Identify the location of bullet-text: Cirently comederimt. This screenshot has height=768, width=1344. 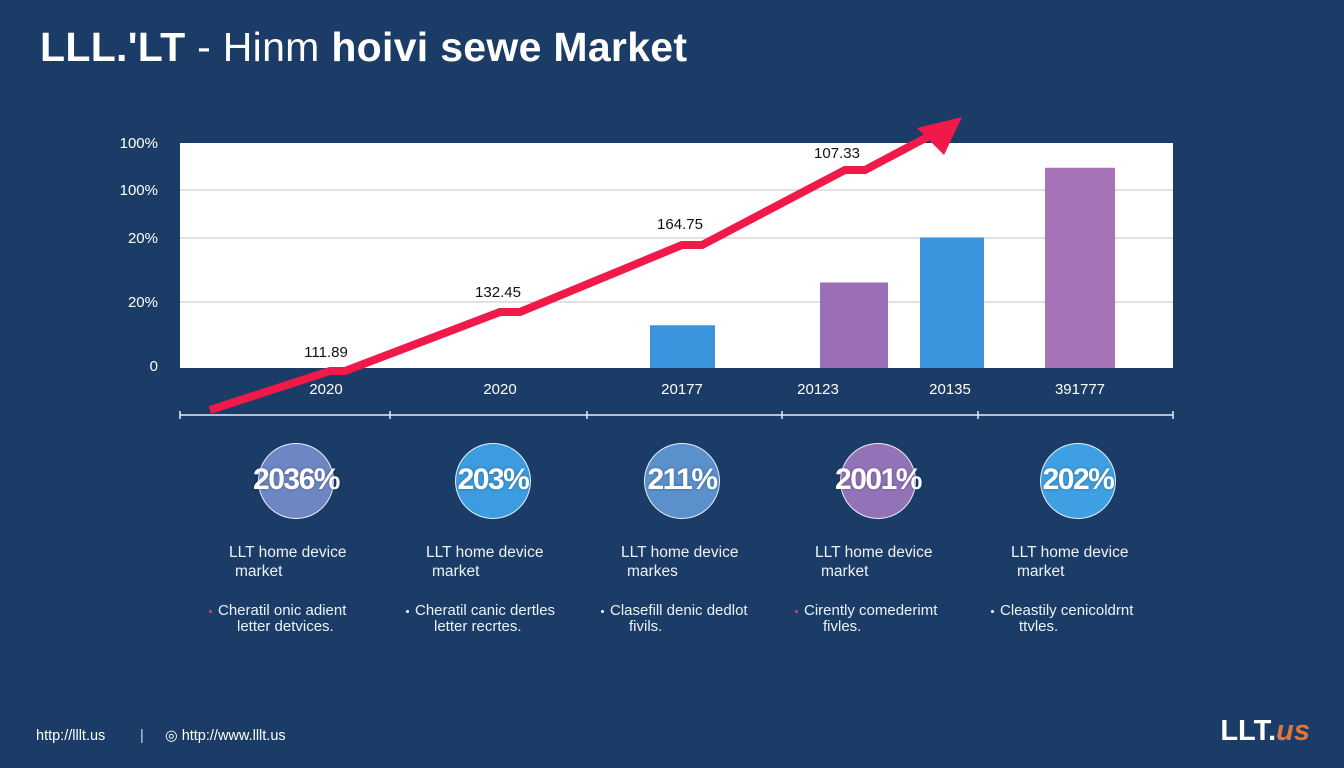
(871, 610).